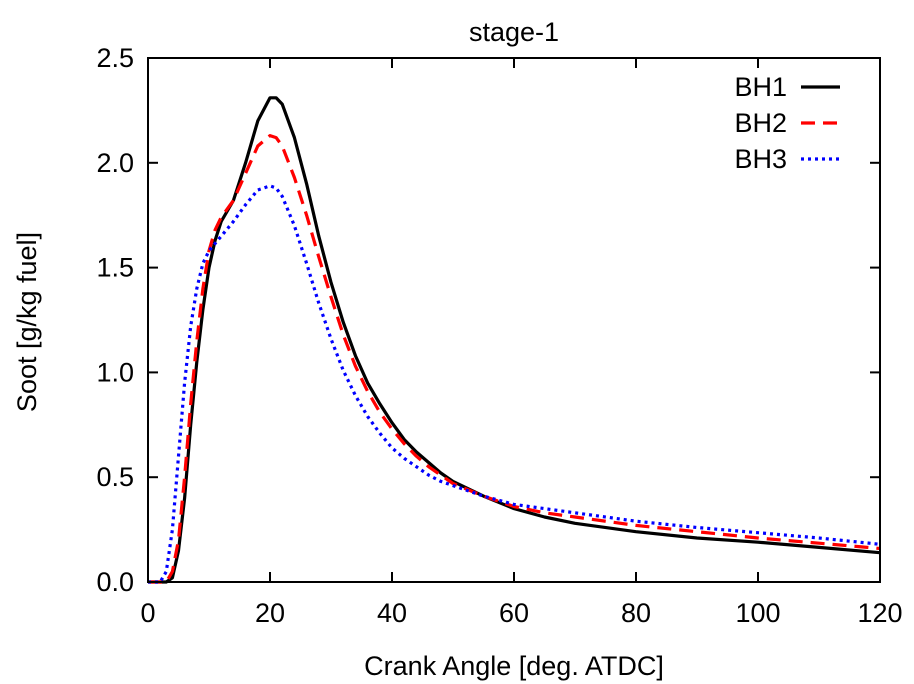 Image resolution: width=914 pixels, height=684 pixels. Describe the element at coordinates (392, 613) in the screenshot. I see `x-tick-label: 40` at that location.